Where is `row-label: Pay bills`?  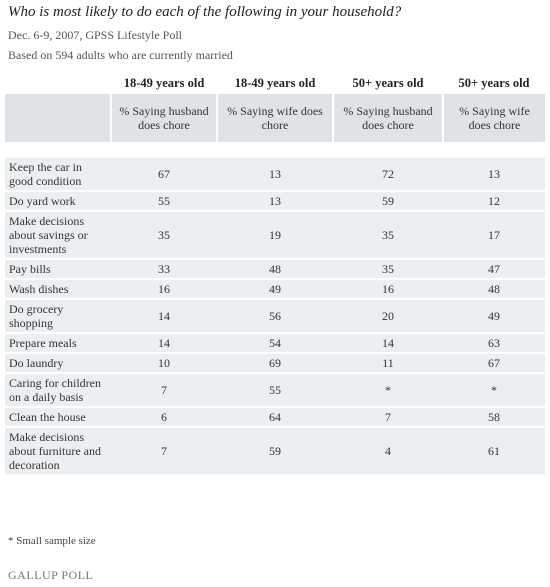 row-label: Pay bills is located at coordinates (58, 268).